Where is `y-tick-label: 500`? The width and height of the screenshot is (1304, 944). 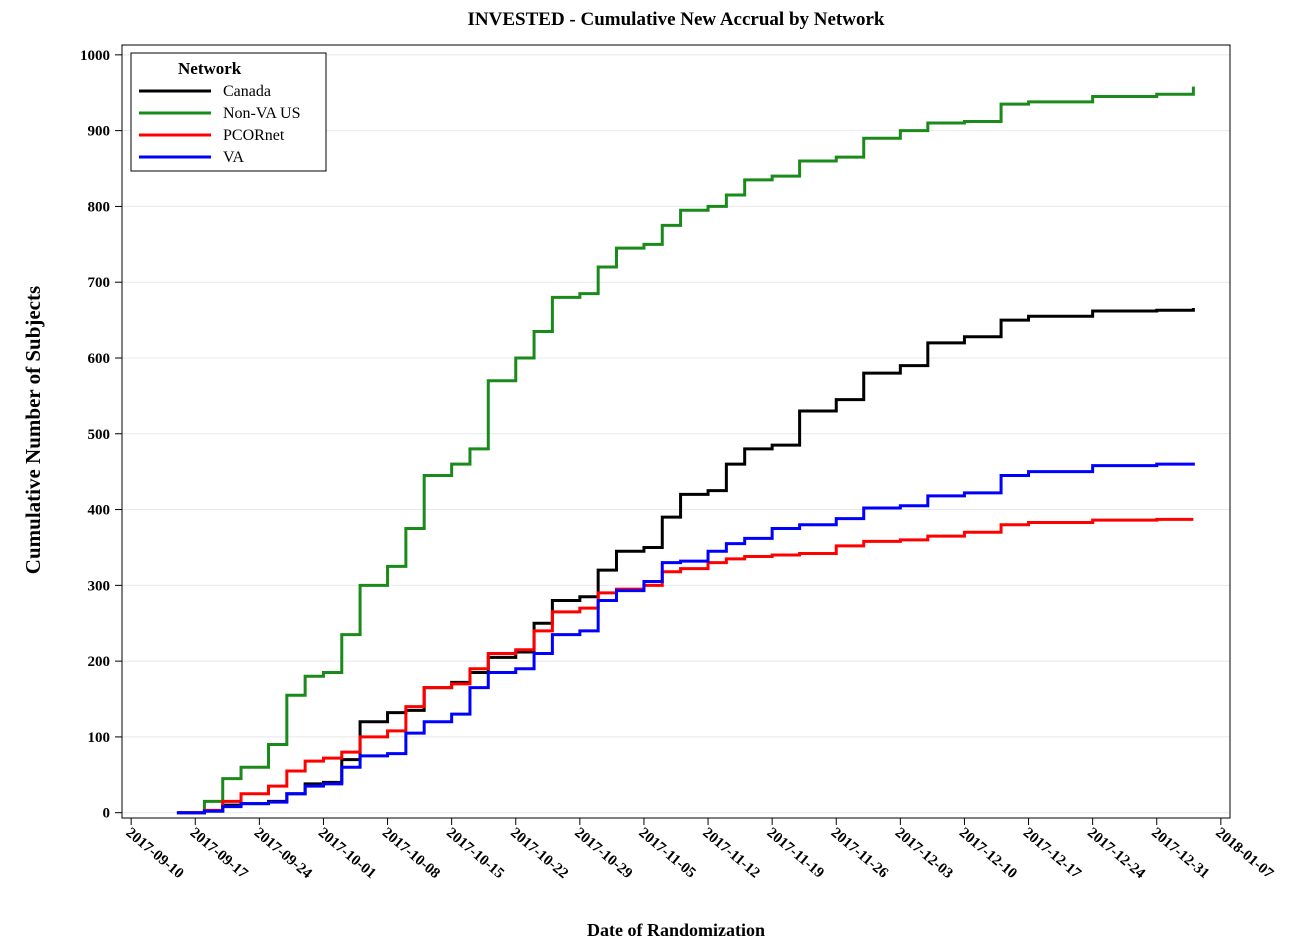 y-tick-label: 500 is located at coordinates (99, 435).